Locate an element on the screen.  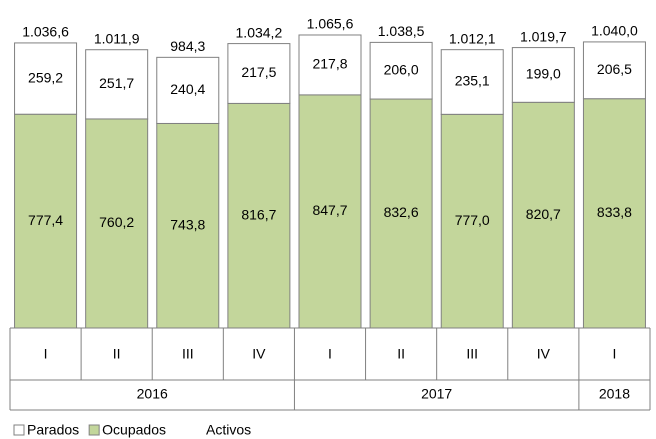
value-label: 777,0 is located at coordinates (472, 220).